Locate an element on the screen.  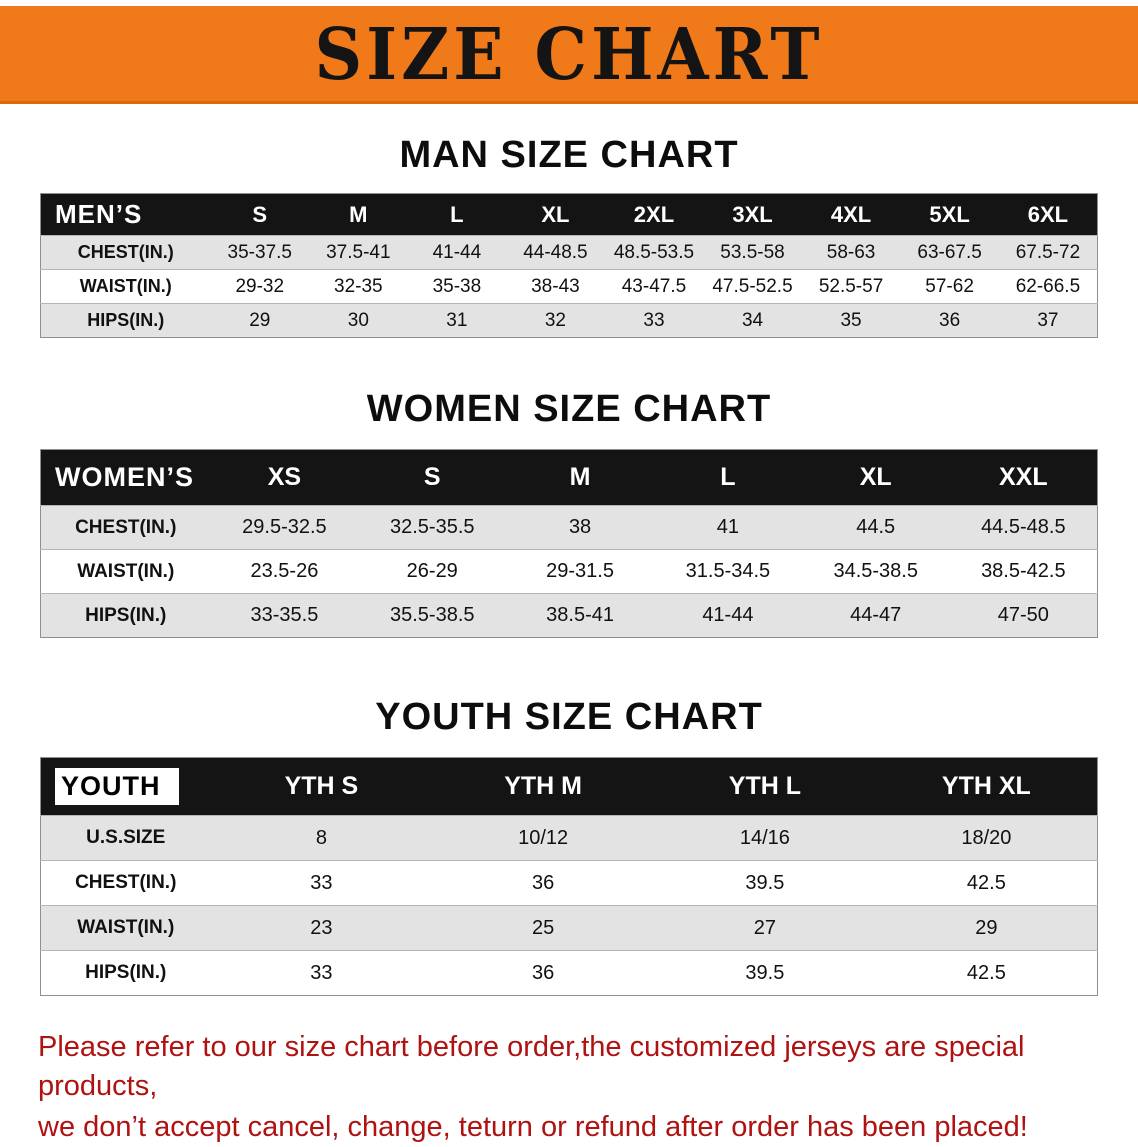
banner: SIZE CHART is located at coordinates (569, 55).